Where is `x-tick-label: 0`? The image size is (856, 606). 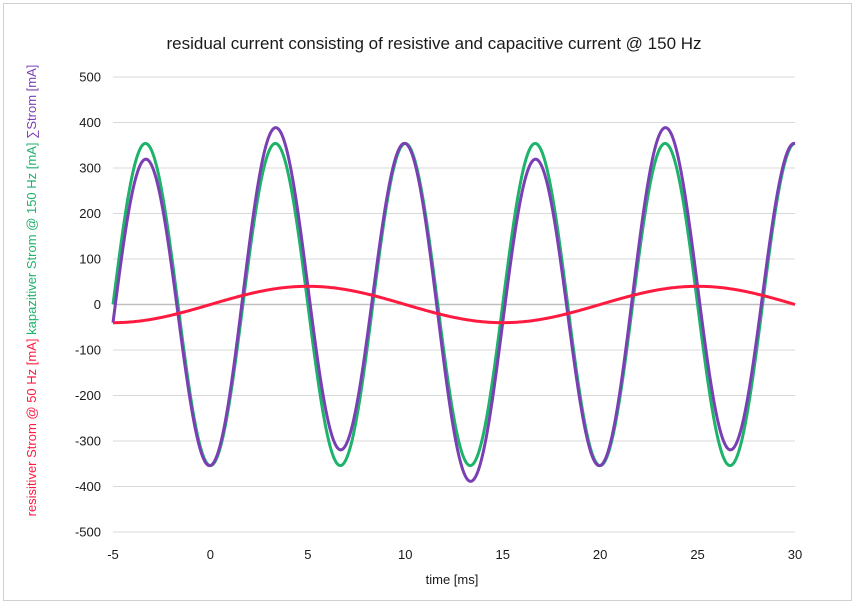
x-tick-label: 0 is located at coordinates (210, 554).